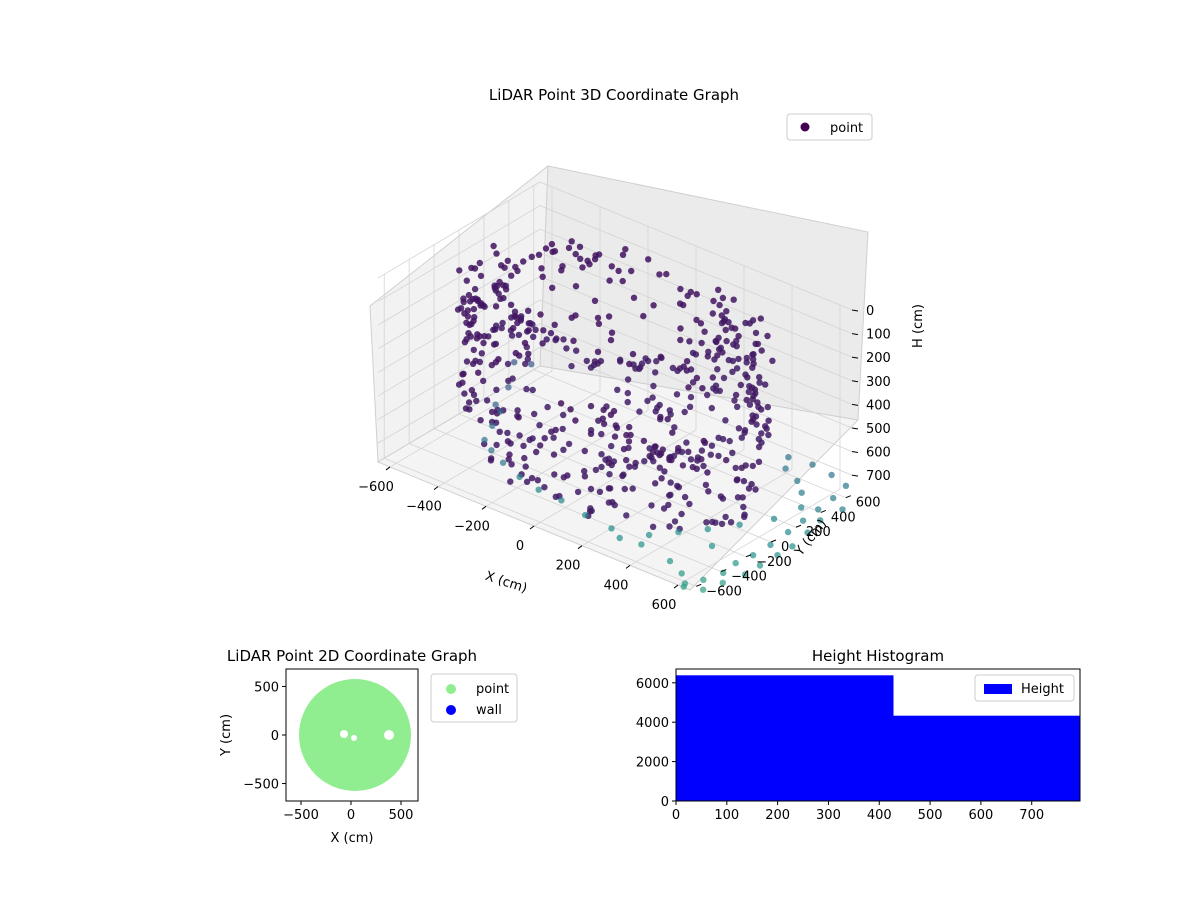  Describe the element at coordinates (848, 497) in the screenshot. I see `chart-3d-y-tick` at that location.